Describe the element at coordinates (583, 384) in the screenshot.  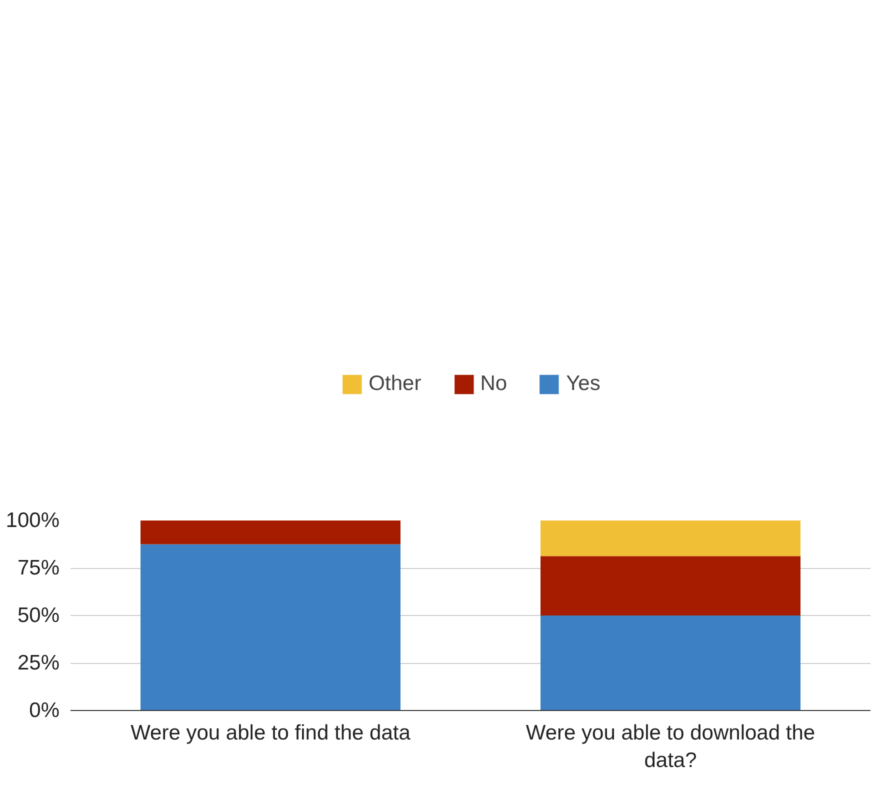
I see `legend-label: Yes` at that location.